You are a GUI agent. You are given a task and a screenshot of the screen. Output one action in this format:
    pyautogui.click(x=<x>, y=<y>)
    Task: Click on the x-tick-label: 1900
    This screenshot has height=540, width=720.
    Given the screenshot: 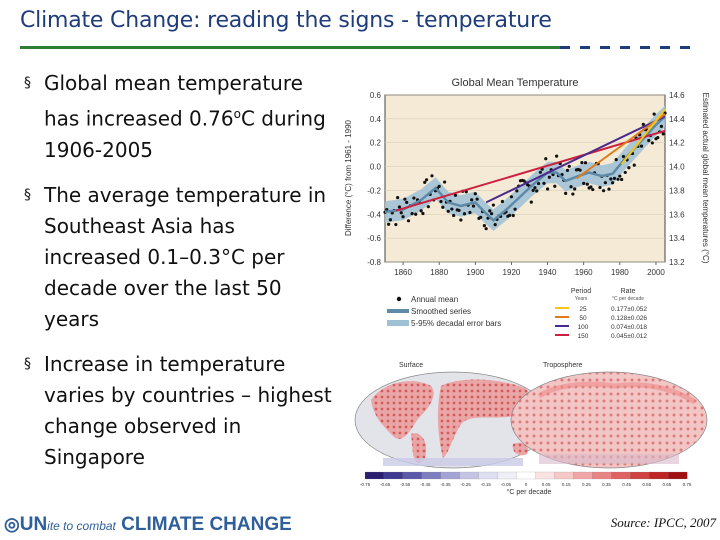 What is the action you would take?
    pyautogui.click(x=475, y=272)
    